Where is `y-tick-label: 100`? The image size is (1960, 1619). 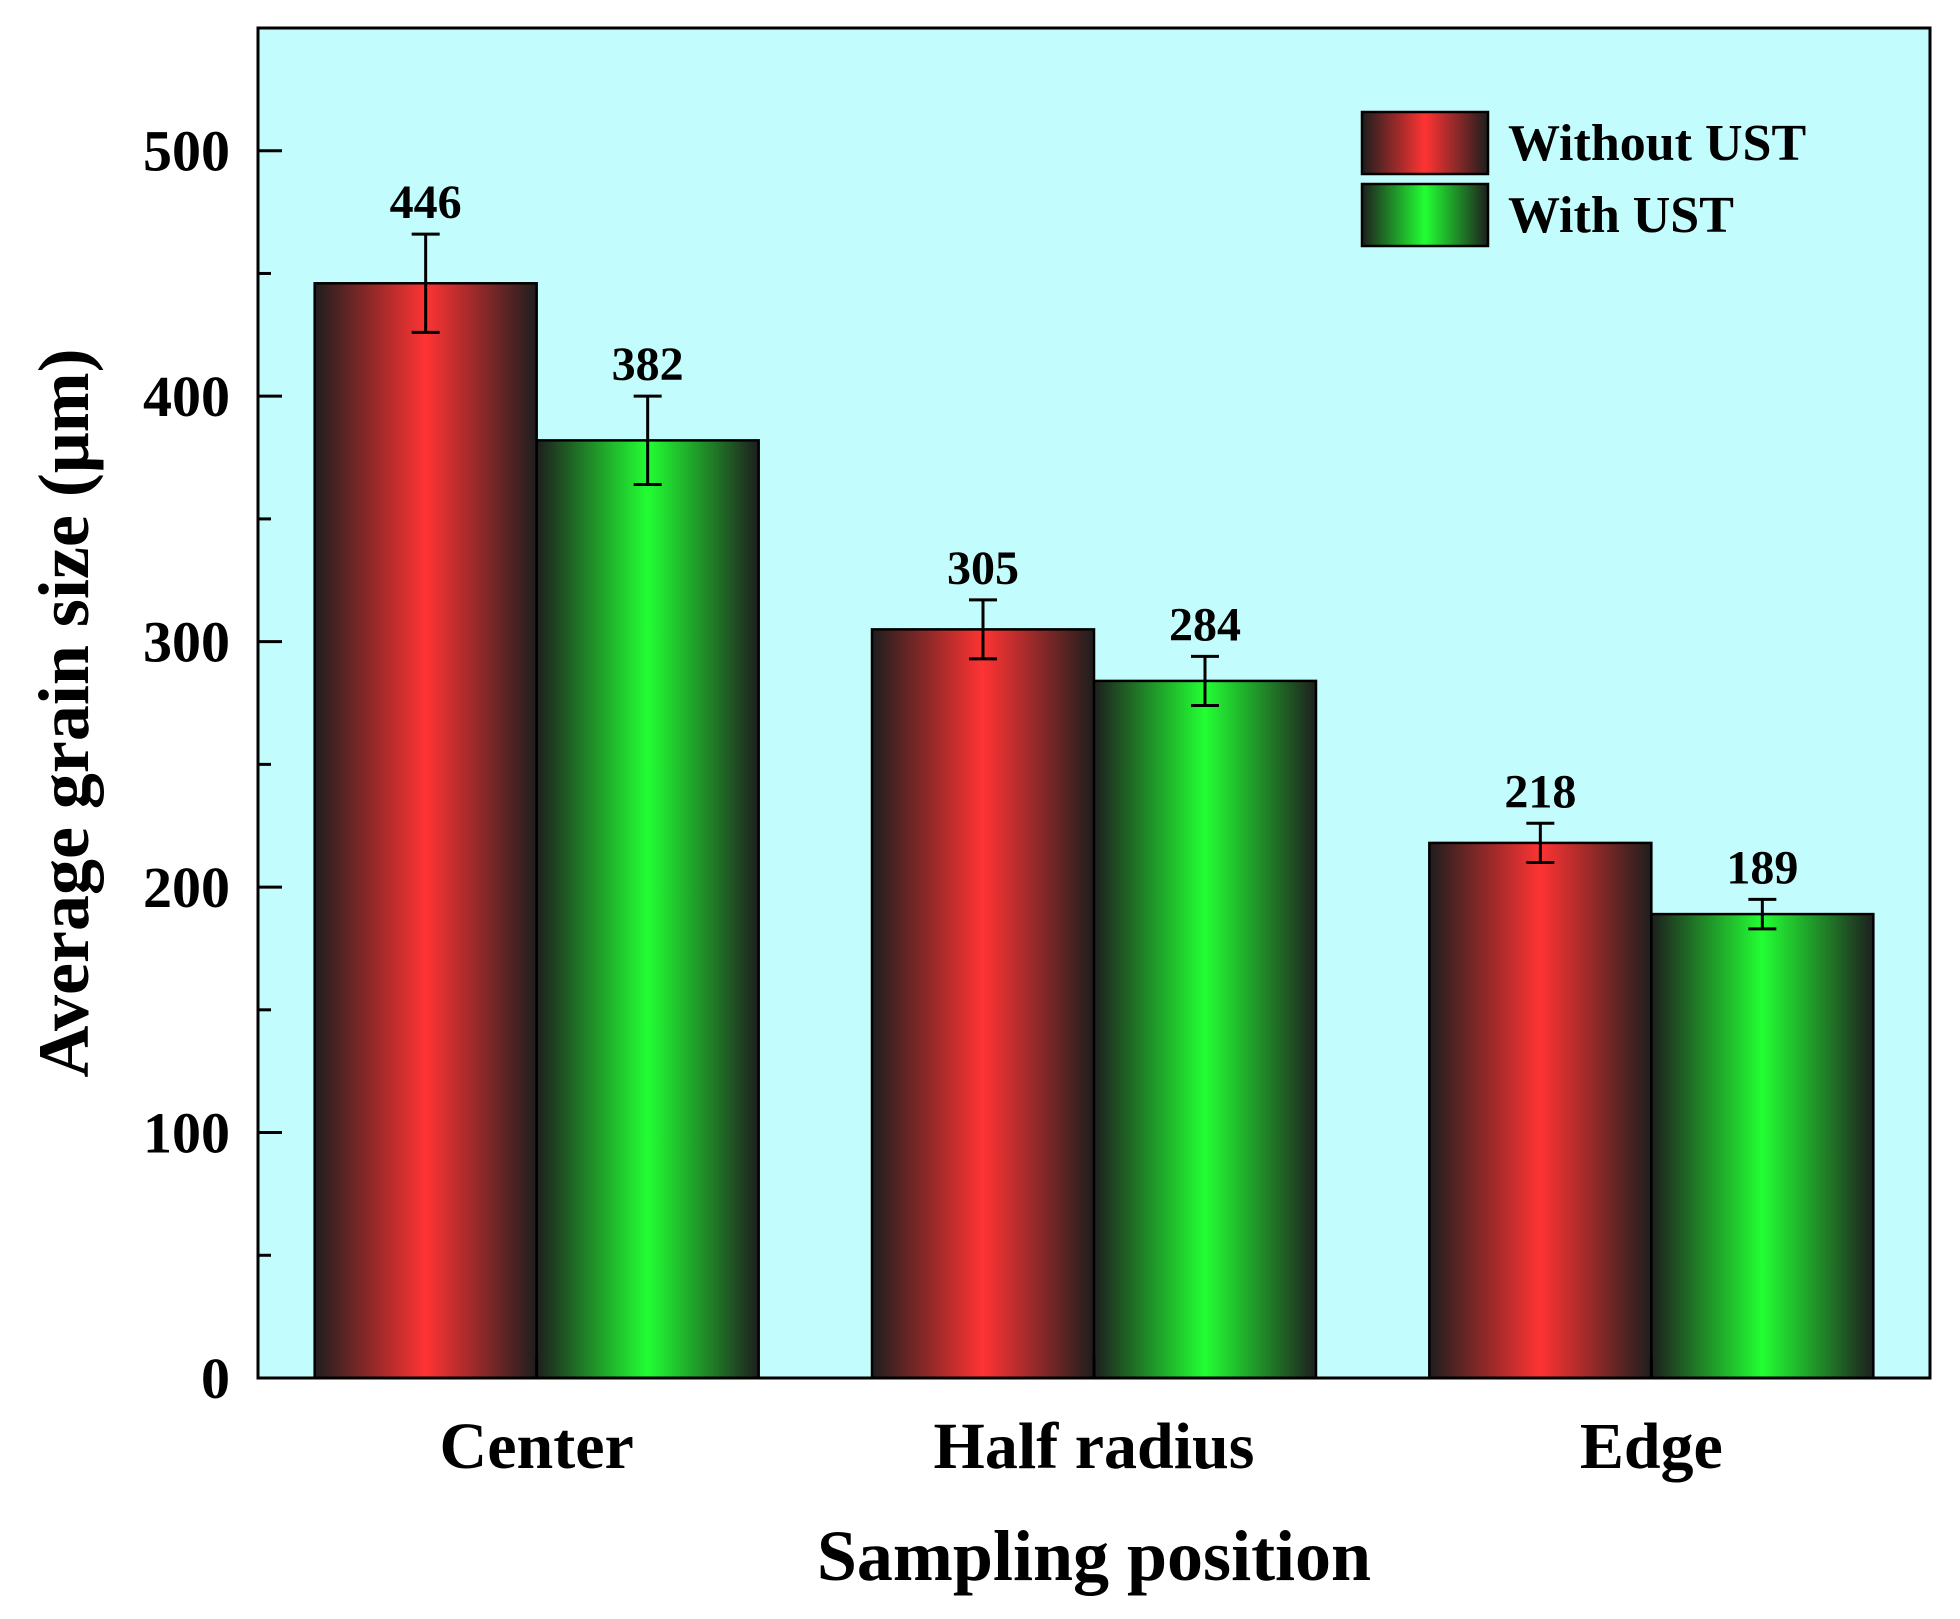 y-tick-label: 100 is located at coordinates (186, 1133).